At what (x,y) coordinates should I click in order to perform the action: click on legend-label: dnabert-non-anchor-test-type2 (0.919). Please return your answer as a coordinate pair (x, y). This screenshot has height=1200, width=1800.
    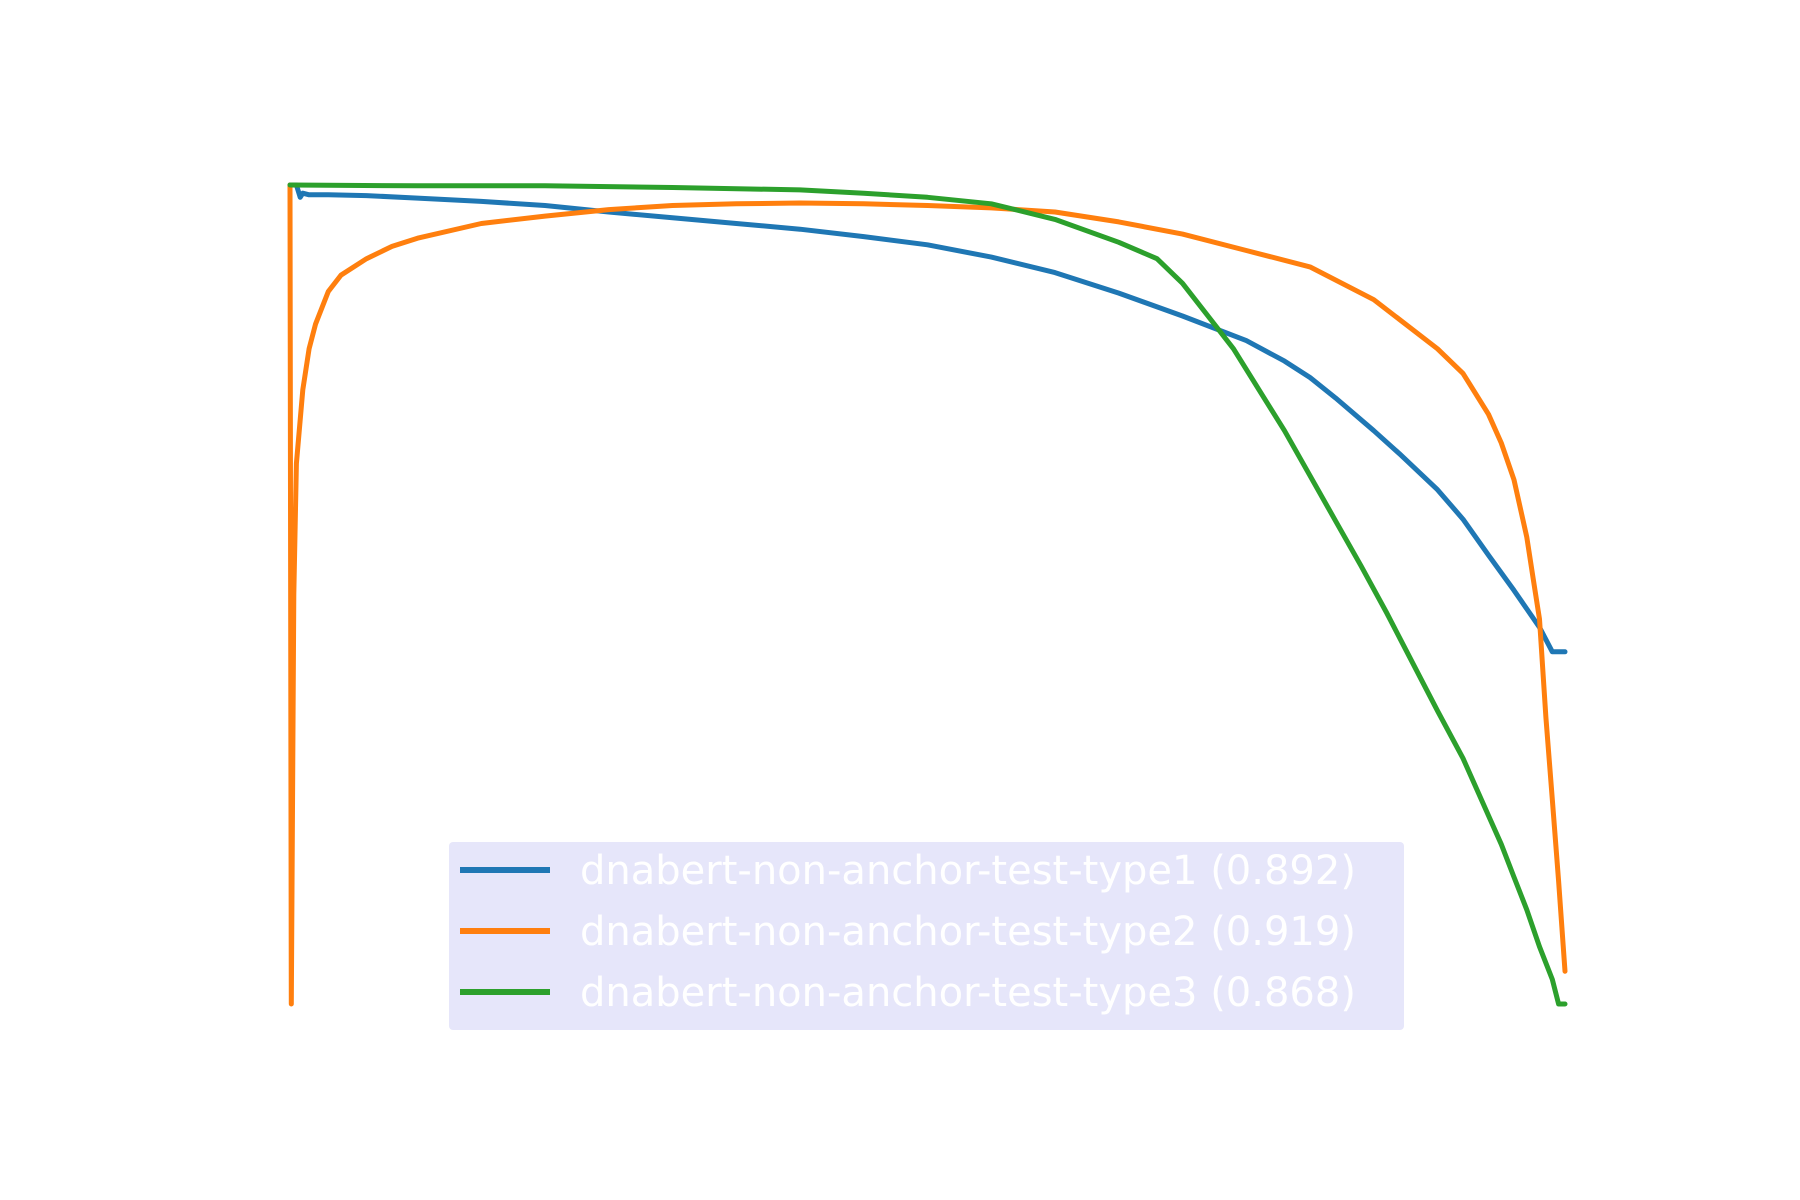
    Looking at the image, I should click on (968, 932).